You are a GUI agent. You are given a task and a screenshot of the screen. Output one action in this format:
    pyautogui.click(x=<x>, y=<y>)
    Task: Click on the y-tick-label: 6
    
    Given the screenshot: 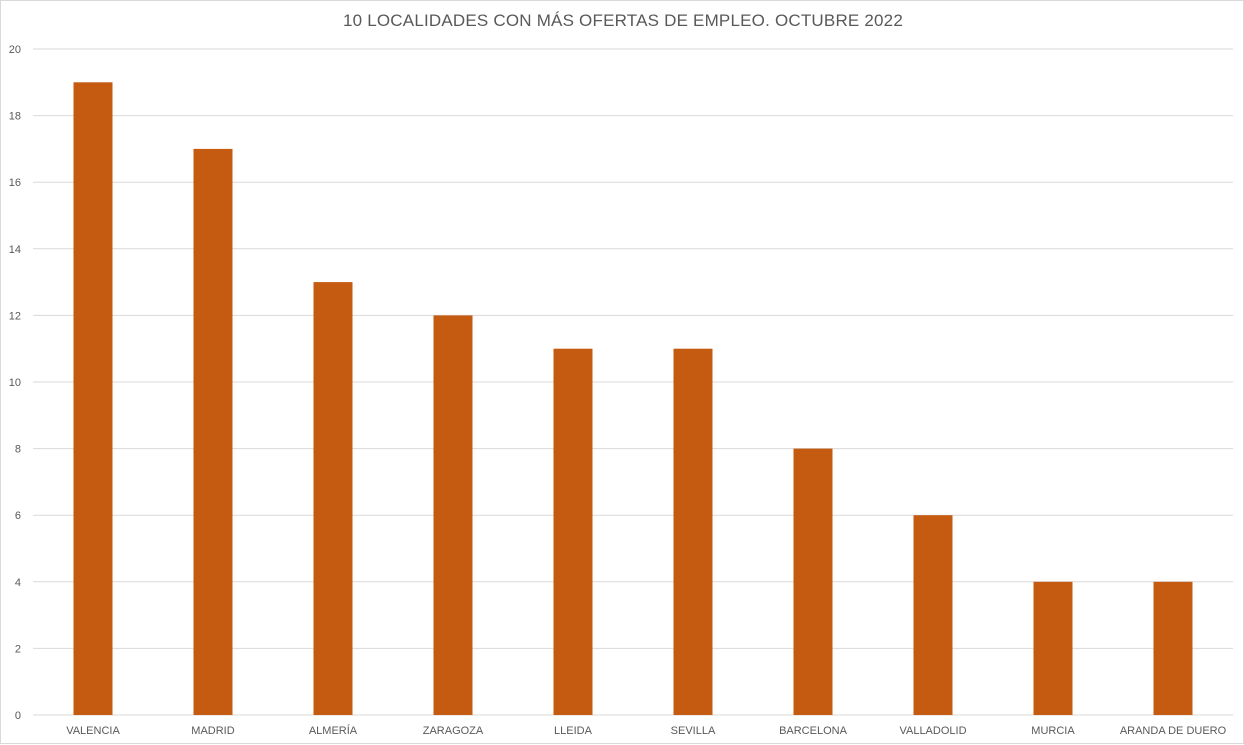 What is the action you would take?
    pyautogui.click(x=18, y=516)
    